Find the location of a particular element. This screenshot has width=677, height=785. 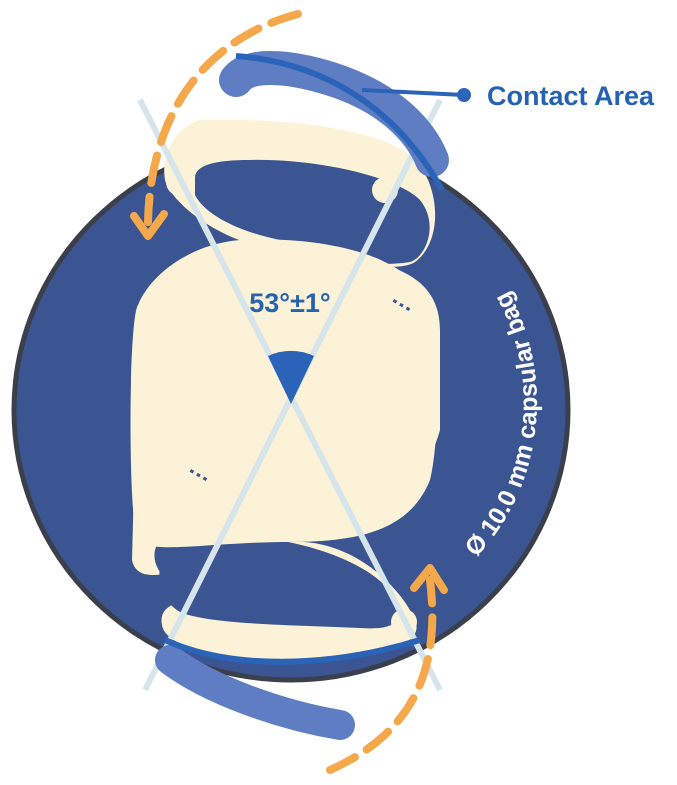

lower-haptic-slot is located at coordinates (279, 582).